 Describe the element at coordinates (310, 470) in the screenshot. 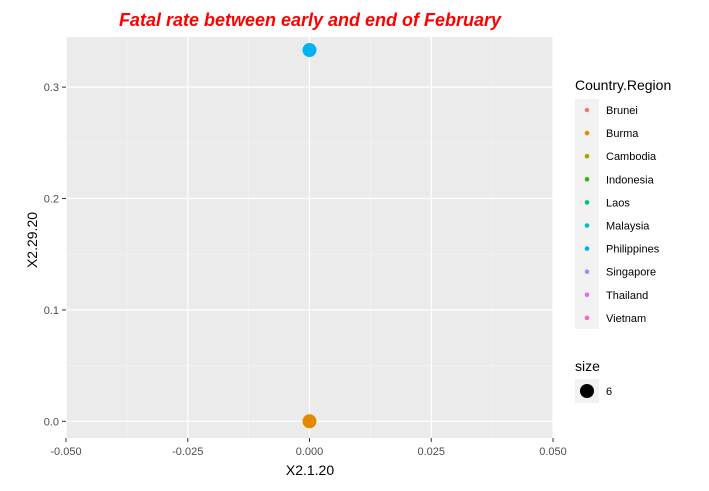

I see `x-axis-label: X2.1.20` at that location.